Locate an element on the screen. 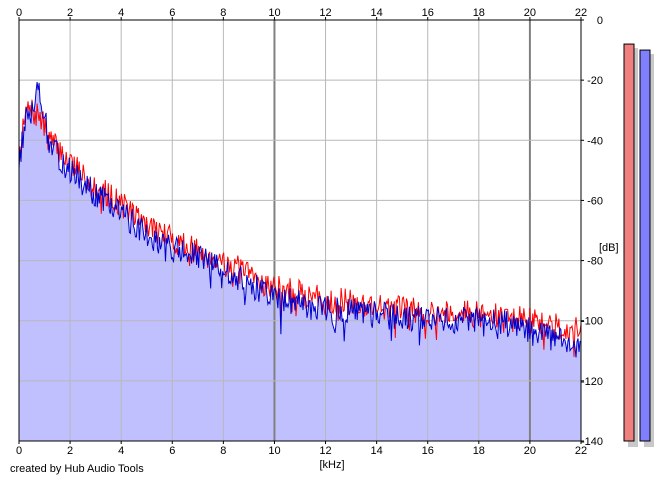 The image size is (664, 481). x-tick-label-top-5: 10 is located at coordinates (274, 13).